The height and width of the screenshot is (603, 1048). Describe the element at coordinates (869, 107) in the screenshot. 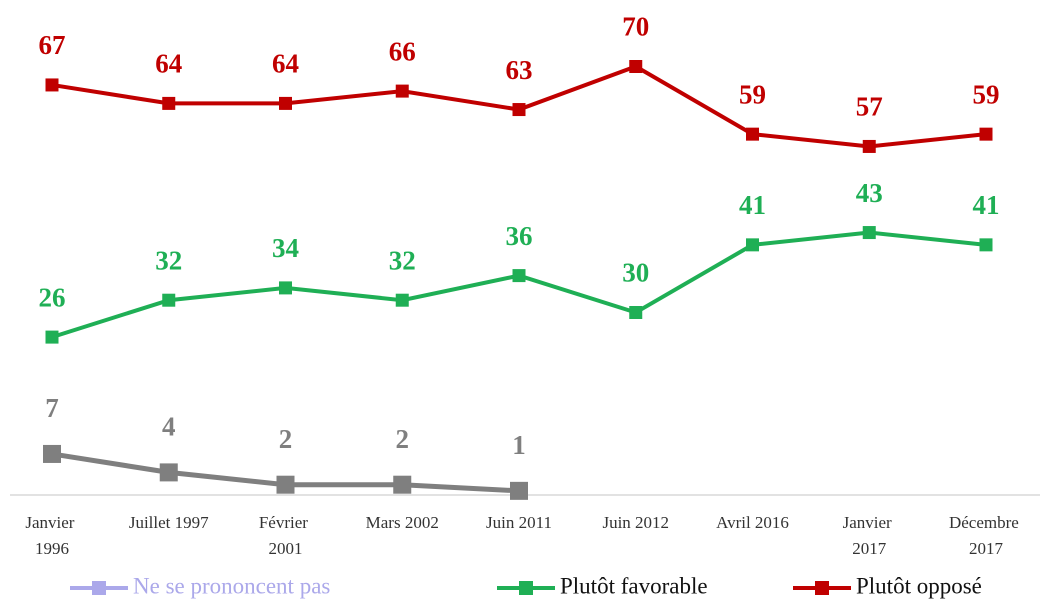

I see `data-label: 57` at that location.